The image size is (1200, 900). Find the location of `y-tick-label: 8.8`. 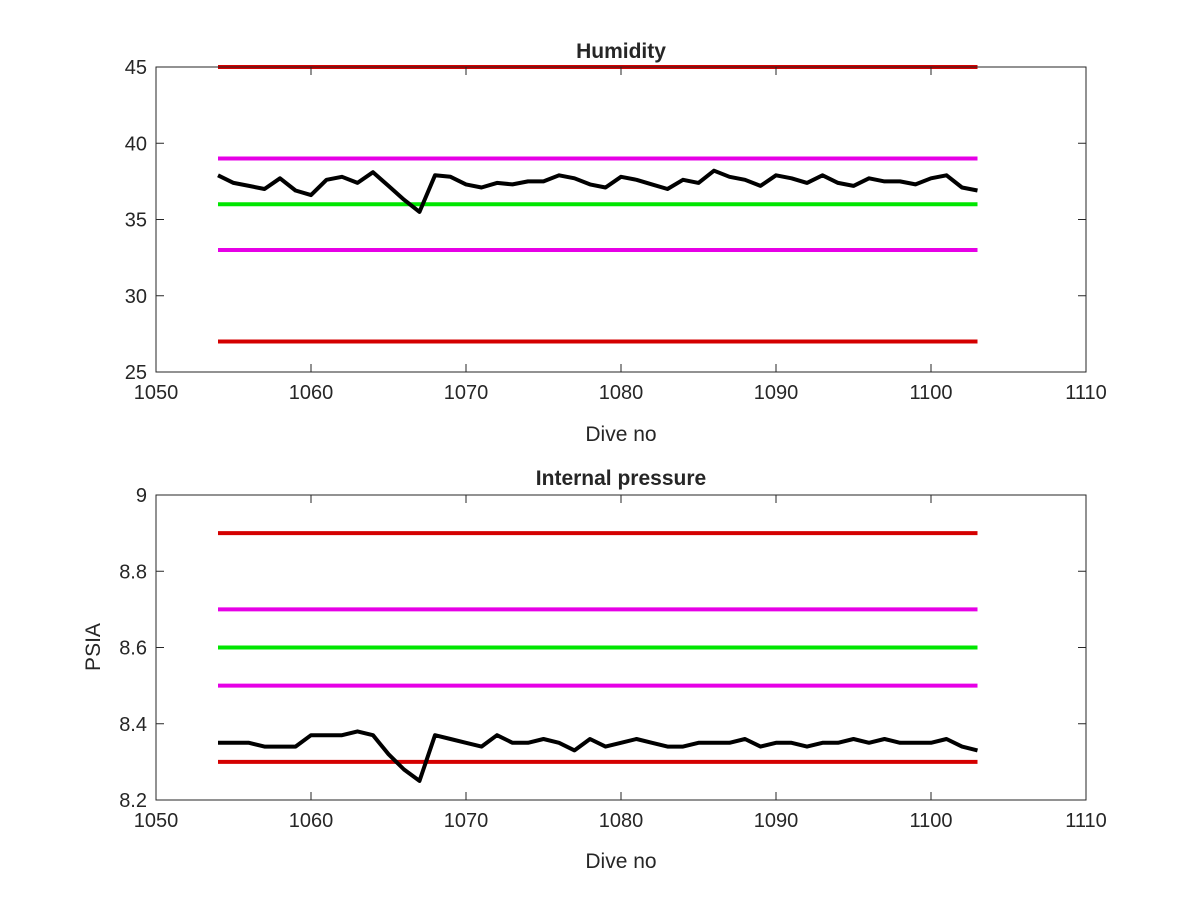

y-tick-label: 8.8 is located at coordinates (133, 572).